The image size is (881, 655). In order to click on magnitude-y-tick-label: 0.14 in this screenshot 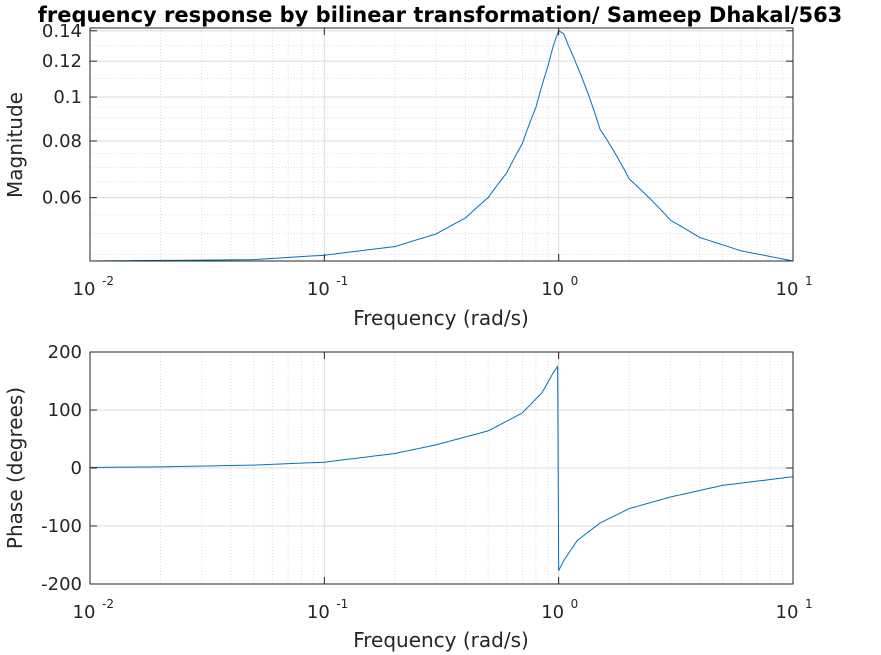, I will do `click(62, 31)`.